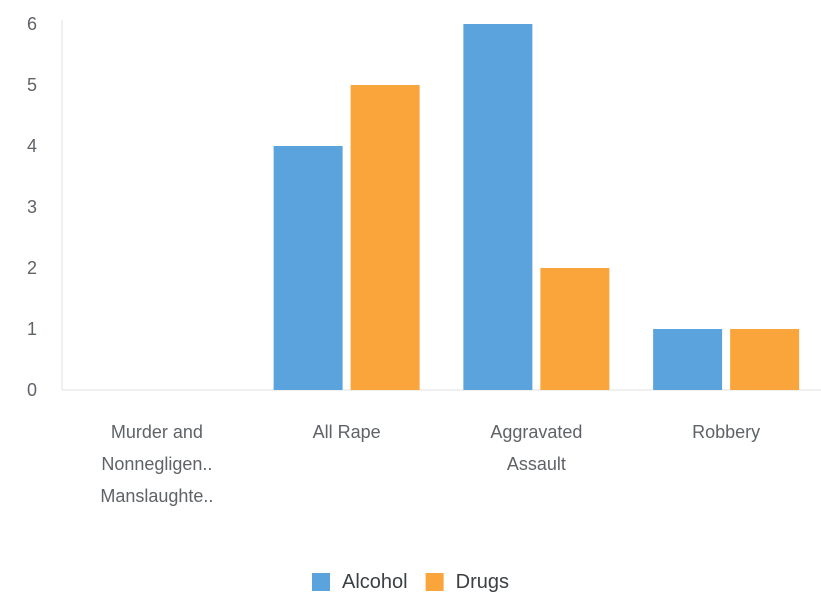 This screenshot has width=821, height=602. I want to click on y-tick-label: 6, so click(32, 24).